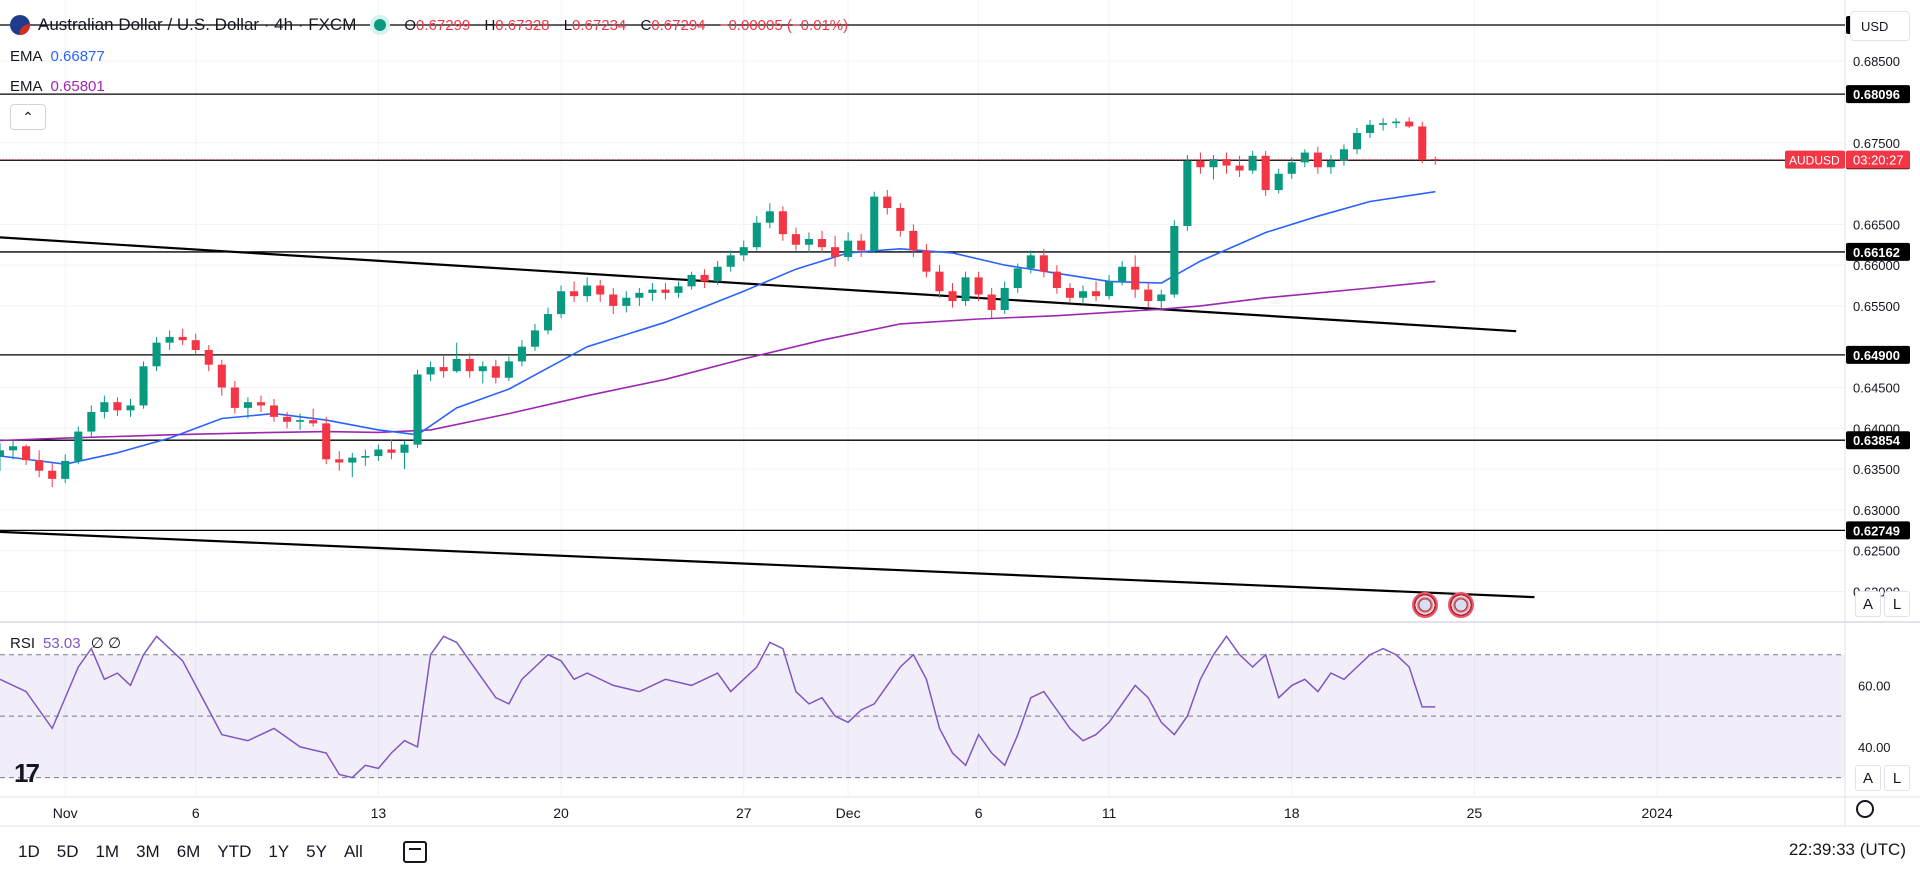  Describe the element at coordinates (1878, 160) in the screenshot. I see `countdown-label: 03:20:27` at that location.